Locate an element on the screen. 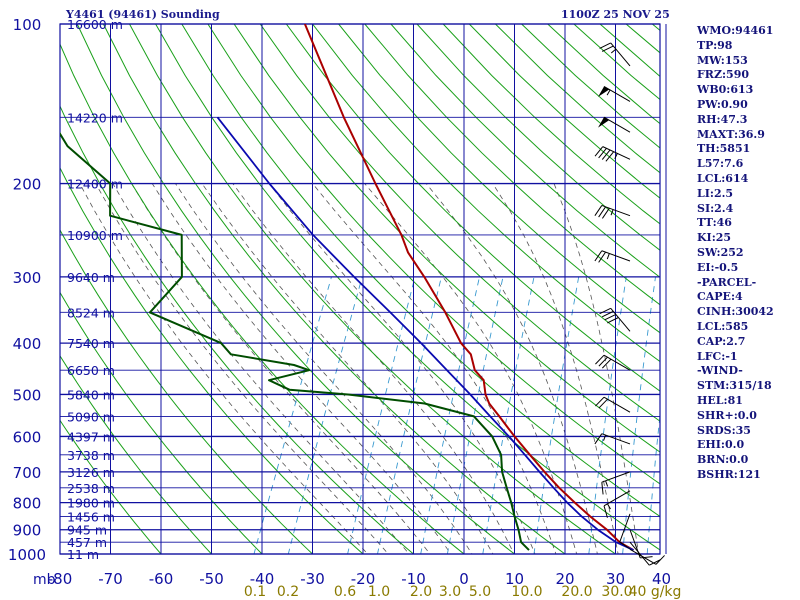 The height and width of the screenshot is (600, 800). pressure-tick-label: 900 is located at coordinates (27, 531).